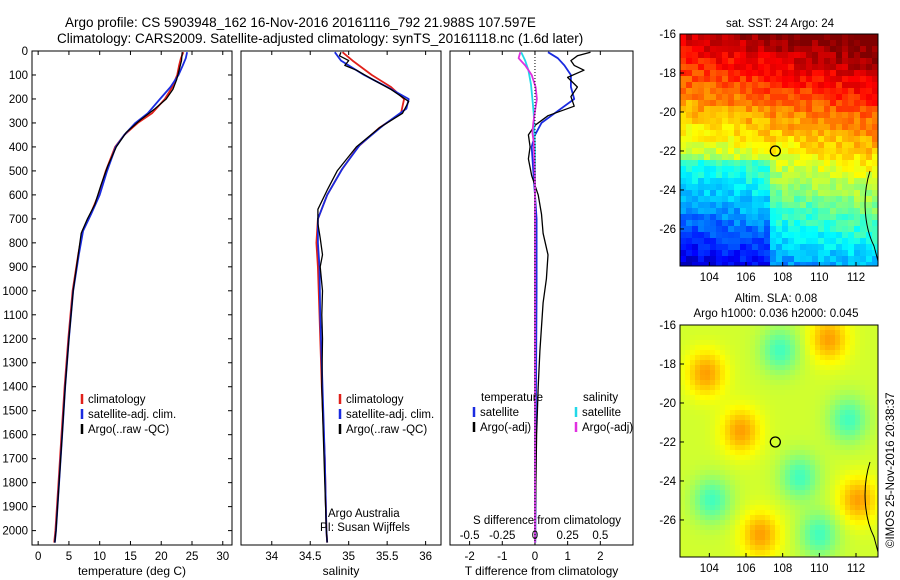 The image size is (900, 580). Describe the element at coordinates (469, 557) in the screenshot. I see `x-tick-label: -2` at that location.